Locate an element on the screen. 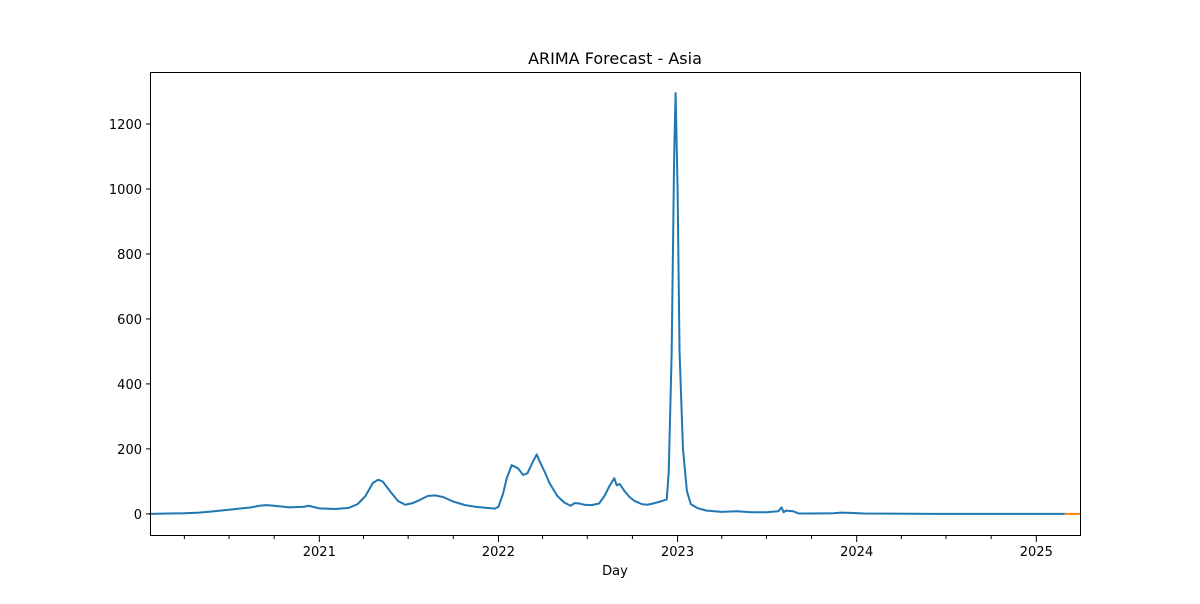 The image size is (1200, 604). y-tick-label: 0 is located at coordinates (138, 515).